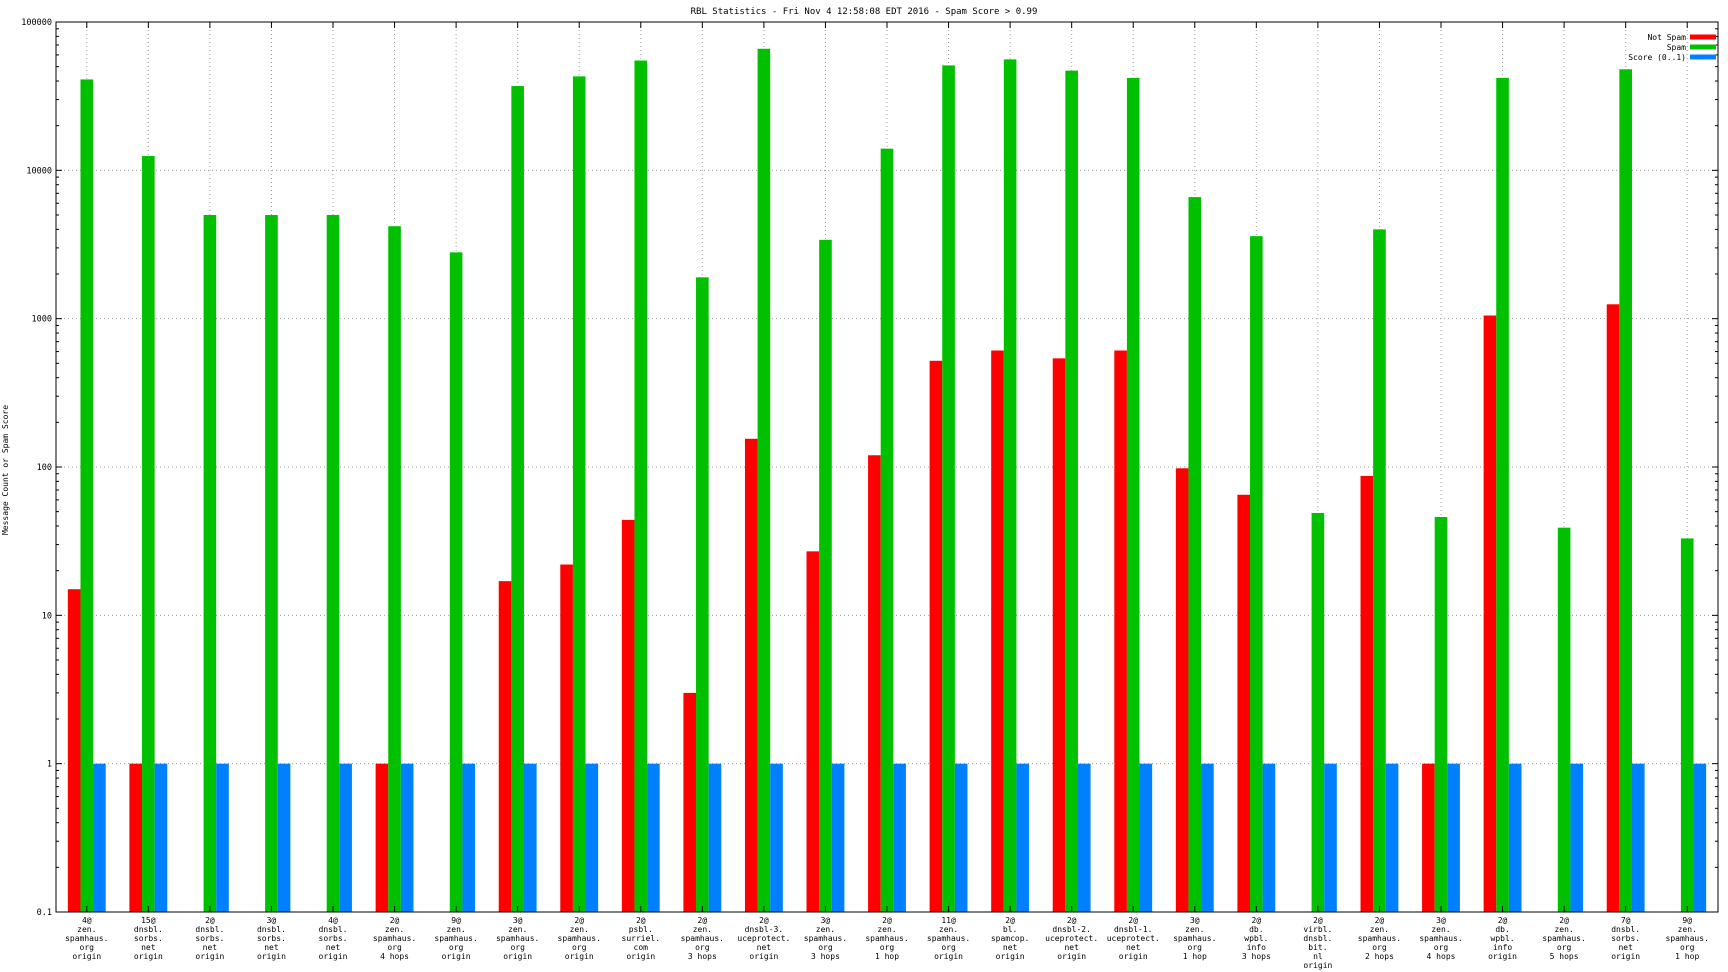  I want to click on x-tick-label-line: 9@, so click(456, 920).